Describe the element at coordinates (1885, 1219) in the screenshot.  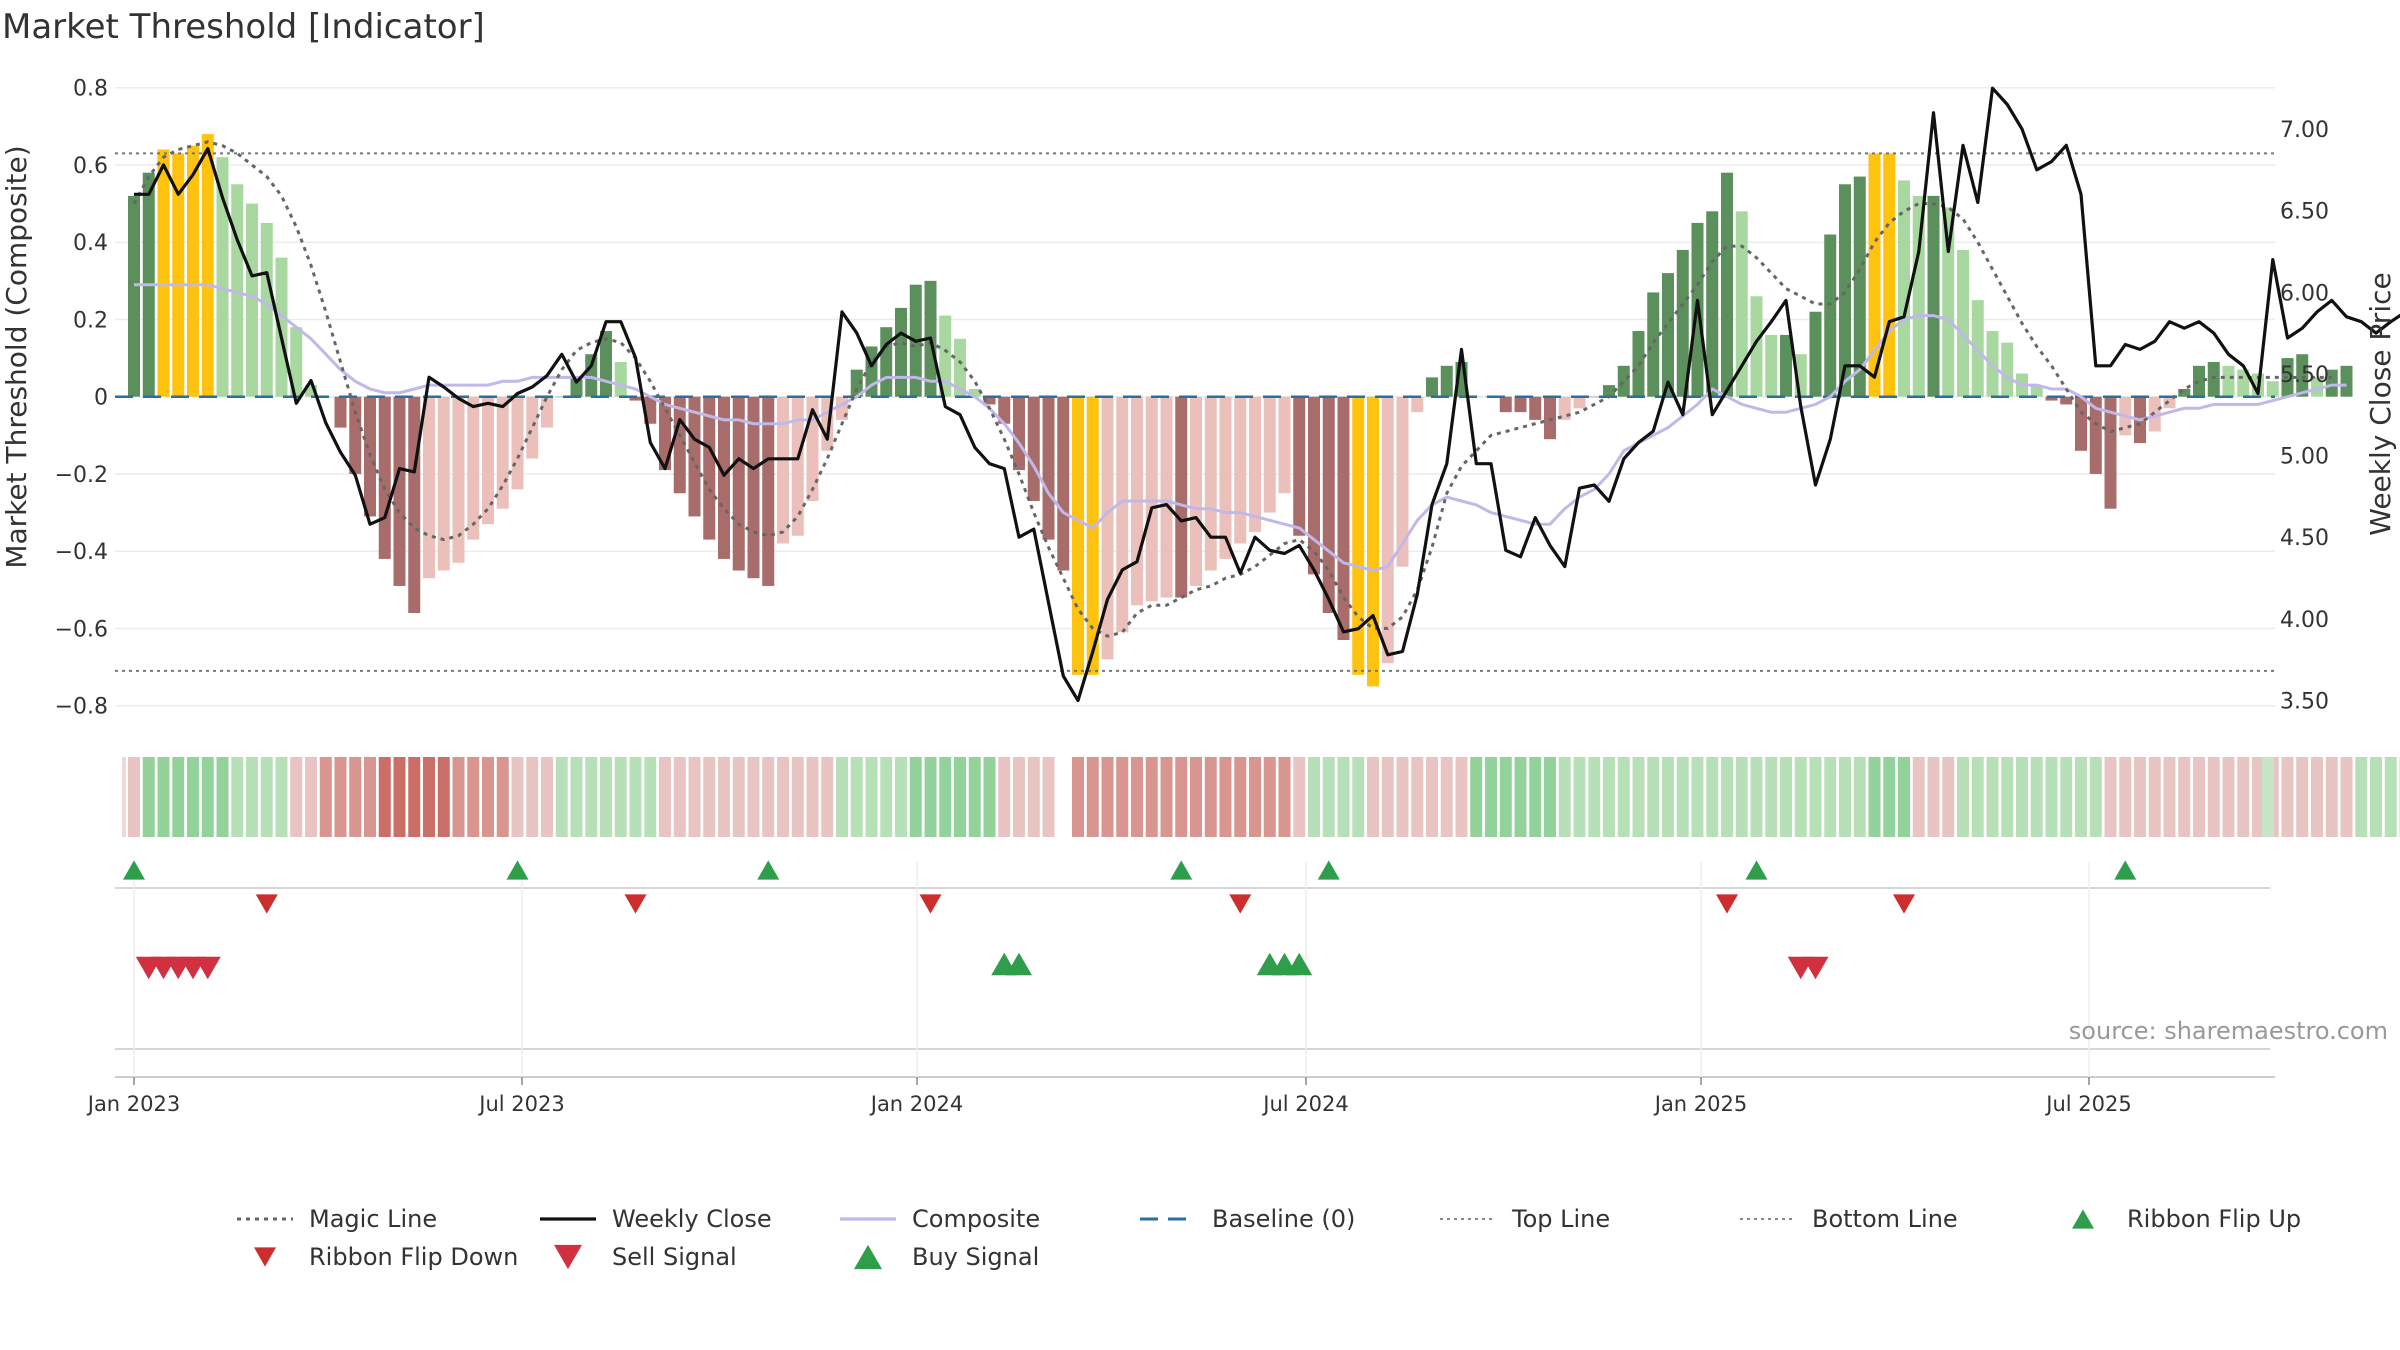
I see `legend-label: Bottom Line` at that location.